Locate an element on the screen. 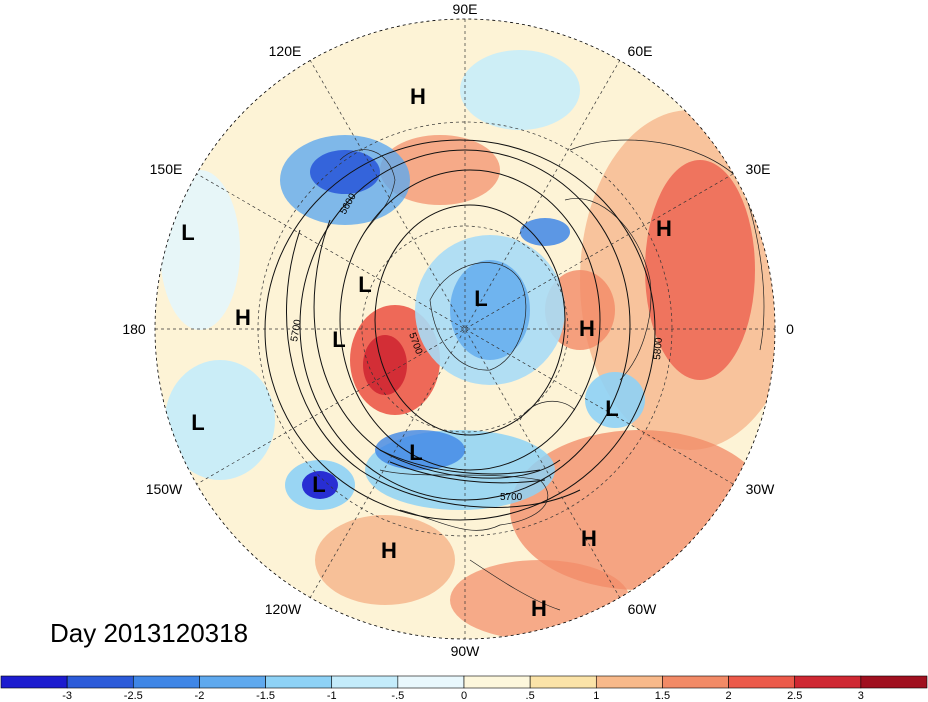 This screenshot has height=702, width=928. lon-label-30w: 30W is located at coordinates (761, 489).